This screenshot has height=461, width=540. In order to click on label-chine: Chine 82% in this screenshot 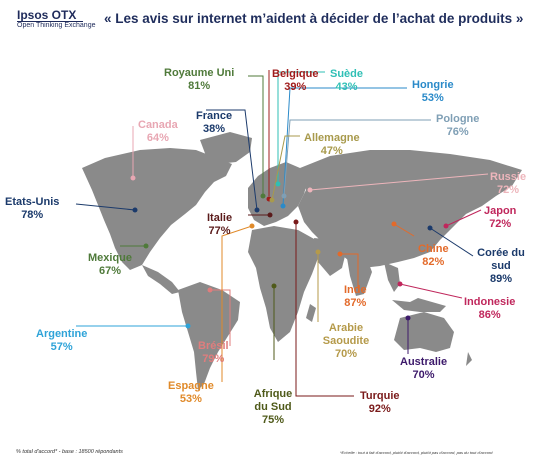, I will do `click(433, 255)`.